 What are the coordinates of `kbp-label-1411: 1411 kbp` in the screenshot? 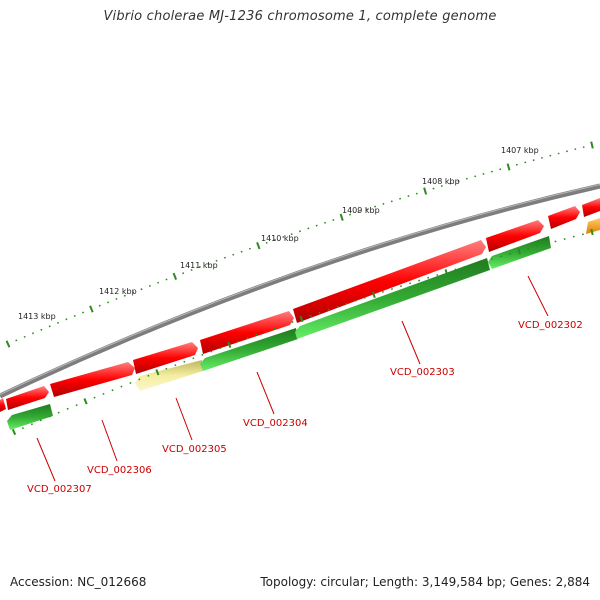 It's located at (199, 265).